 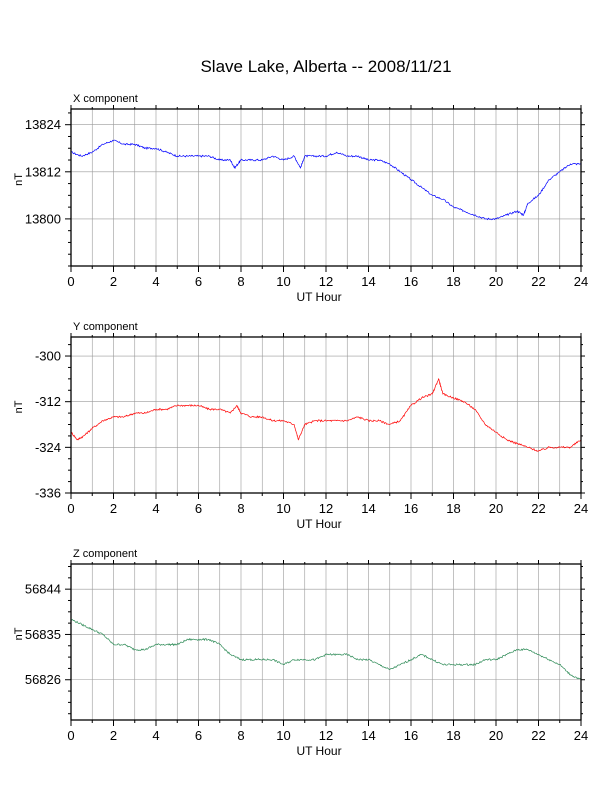 What do you see at coordinates (326, 66) in the screenshot?
I see `page-title: Slave Lake, Alberta -- 2008/11/21` at bounding box center [326, 66].